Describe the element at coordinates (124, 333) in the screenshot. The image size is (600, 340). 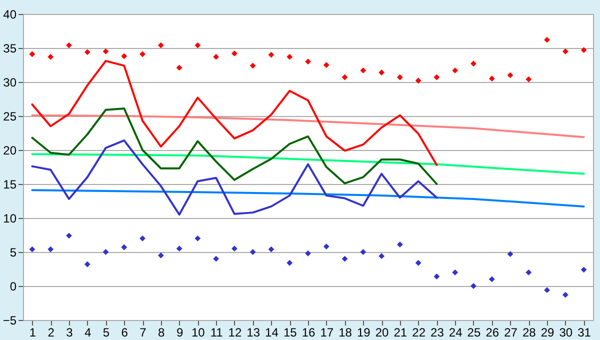
I see `x-tick-label: 6` at that location.